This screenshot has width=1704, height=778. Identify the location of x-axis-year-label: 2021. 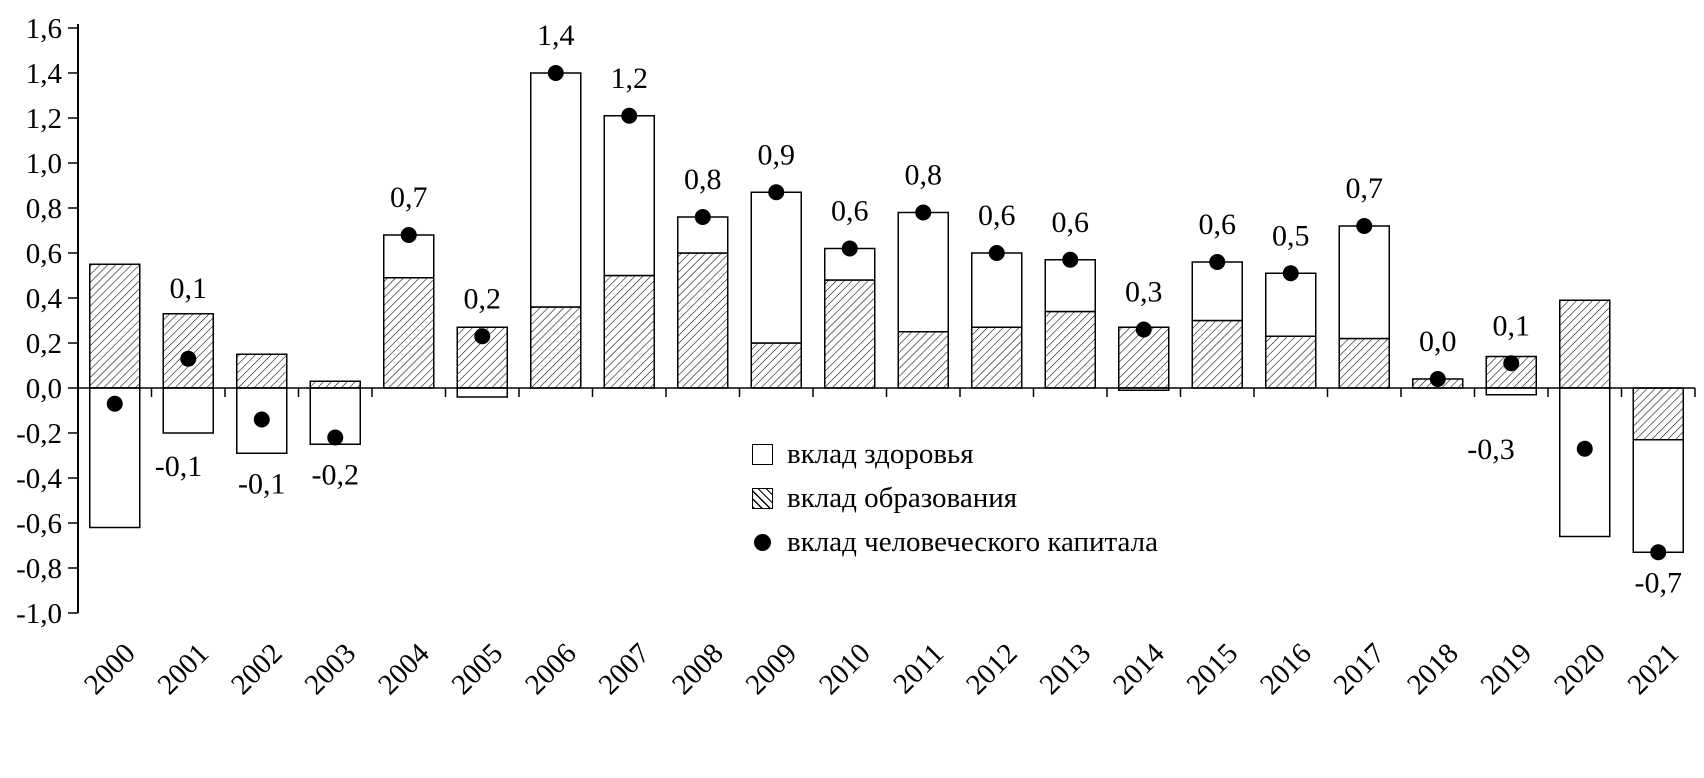
(1654, 669).